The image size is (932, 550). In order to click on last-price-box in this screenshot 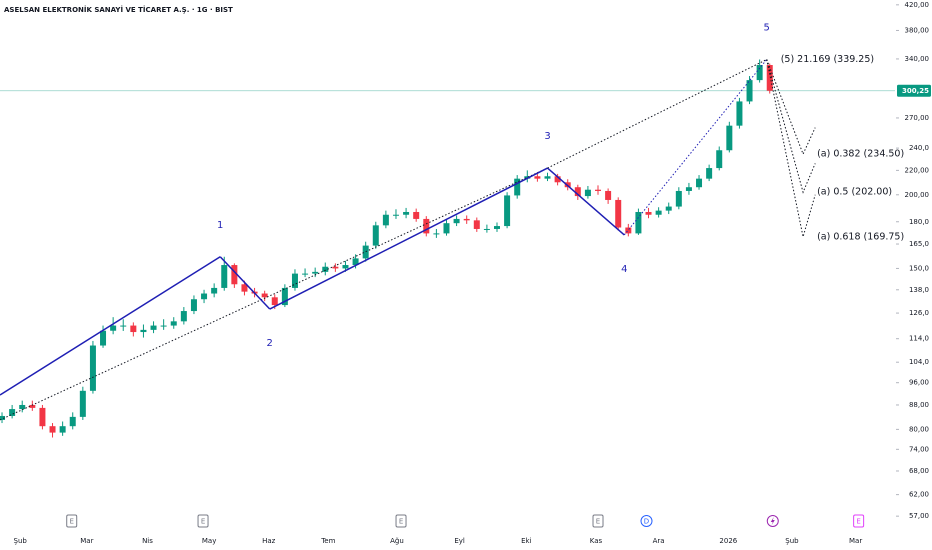, I will do `click(914, 90)`.